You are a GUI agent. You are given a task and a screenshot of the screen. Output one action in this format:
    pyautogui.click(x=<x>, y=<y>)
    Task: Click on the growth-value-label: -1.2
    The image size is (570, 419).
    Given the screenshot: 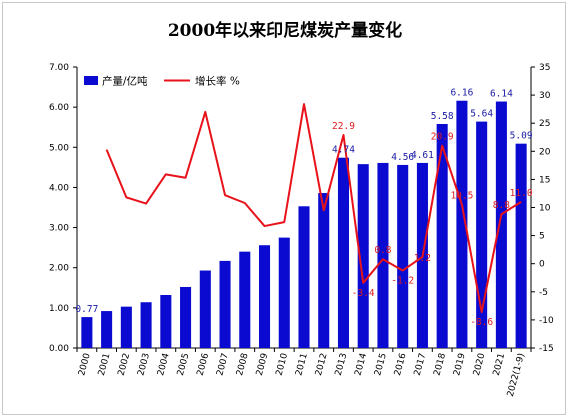 What is the action you would take?
    pyautogui.click(x=402, y=280)
    